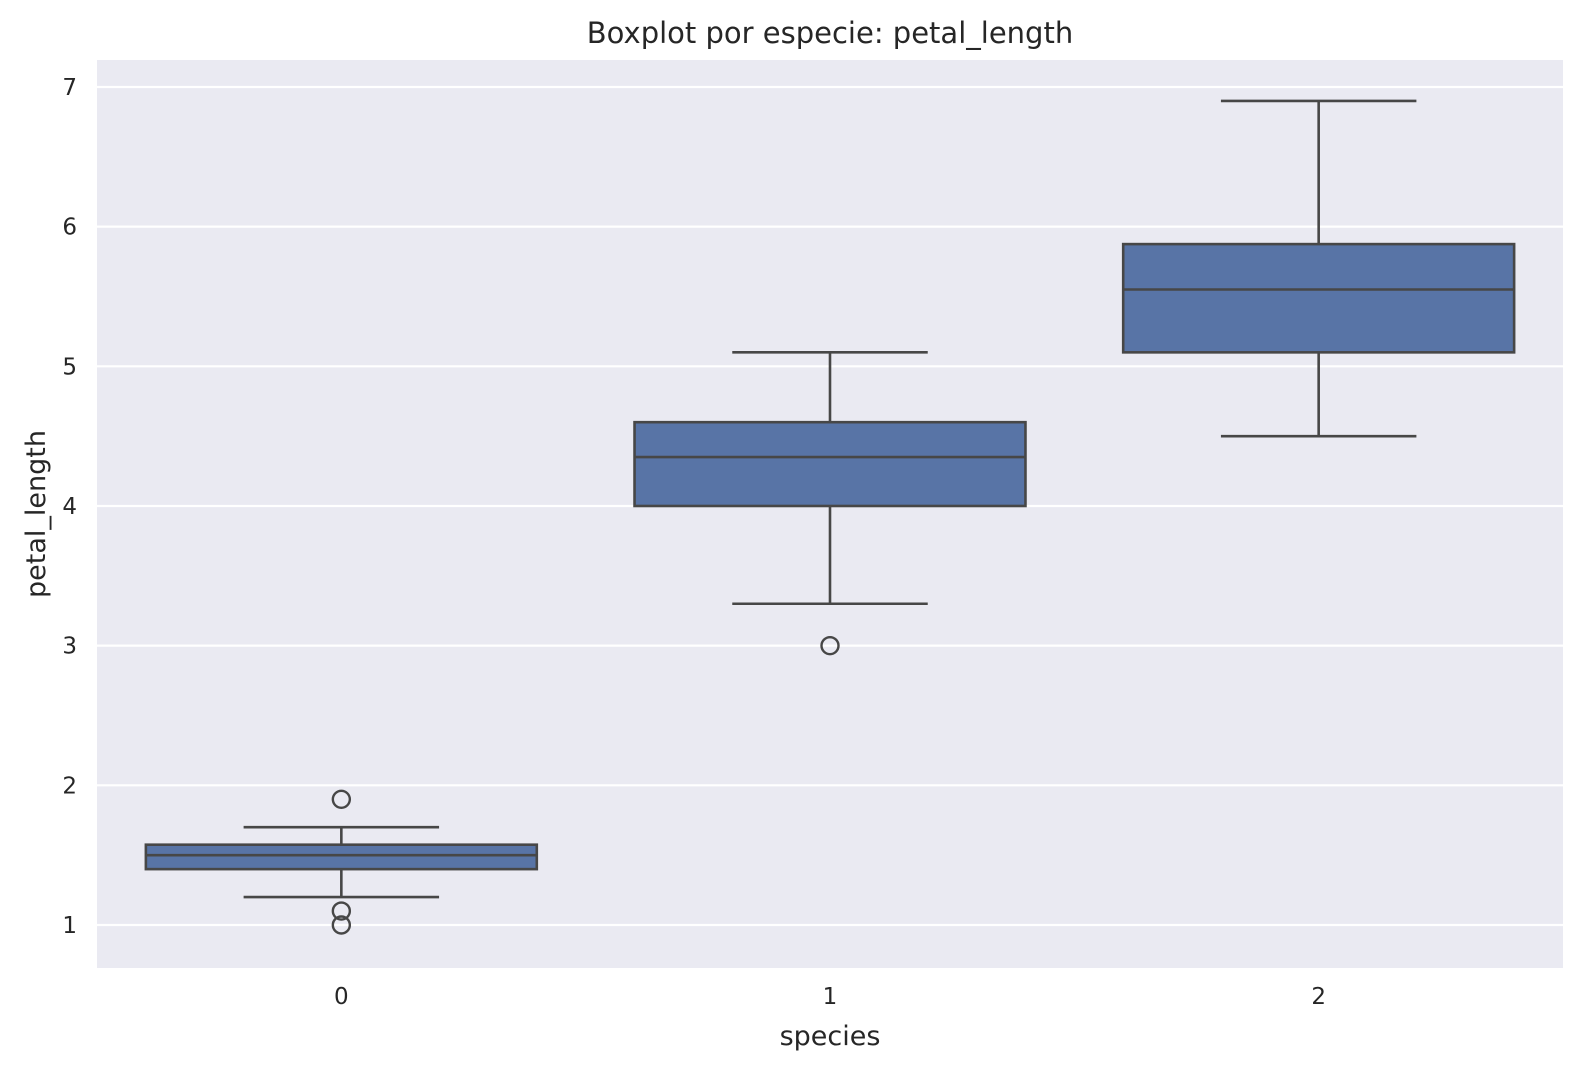 The image size is (1581, 1080). Describe the element at coordinates (341, 997) in the screenshot. I see `x-tick-label-0: 0` at that location.